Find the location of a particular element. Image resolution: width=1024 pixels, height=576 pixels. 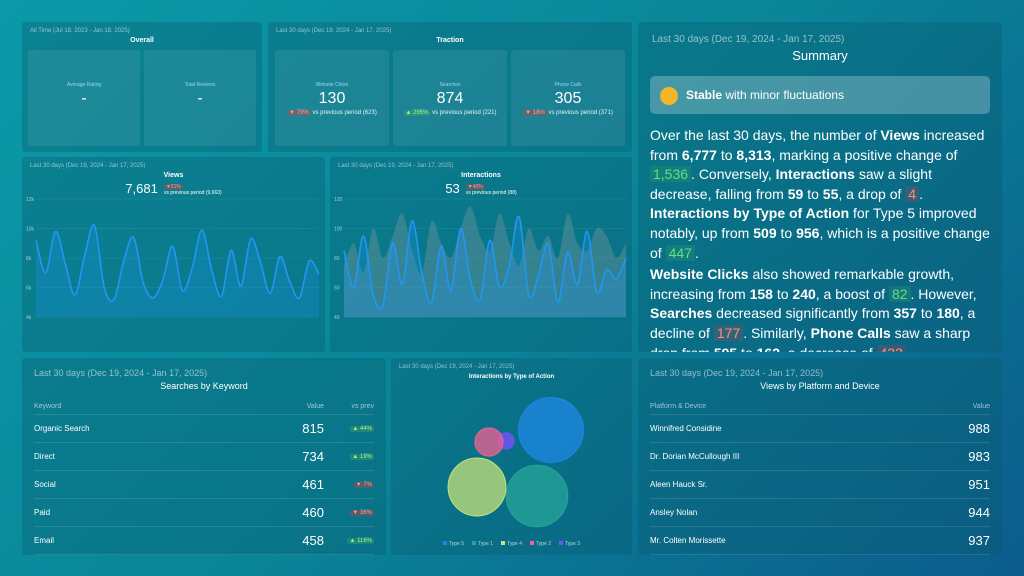

text-run: 4 is located at coordinates (912, 193).